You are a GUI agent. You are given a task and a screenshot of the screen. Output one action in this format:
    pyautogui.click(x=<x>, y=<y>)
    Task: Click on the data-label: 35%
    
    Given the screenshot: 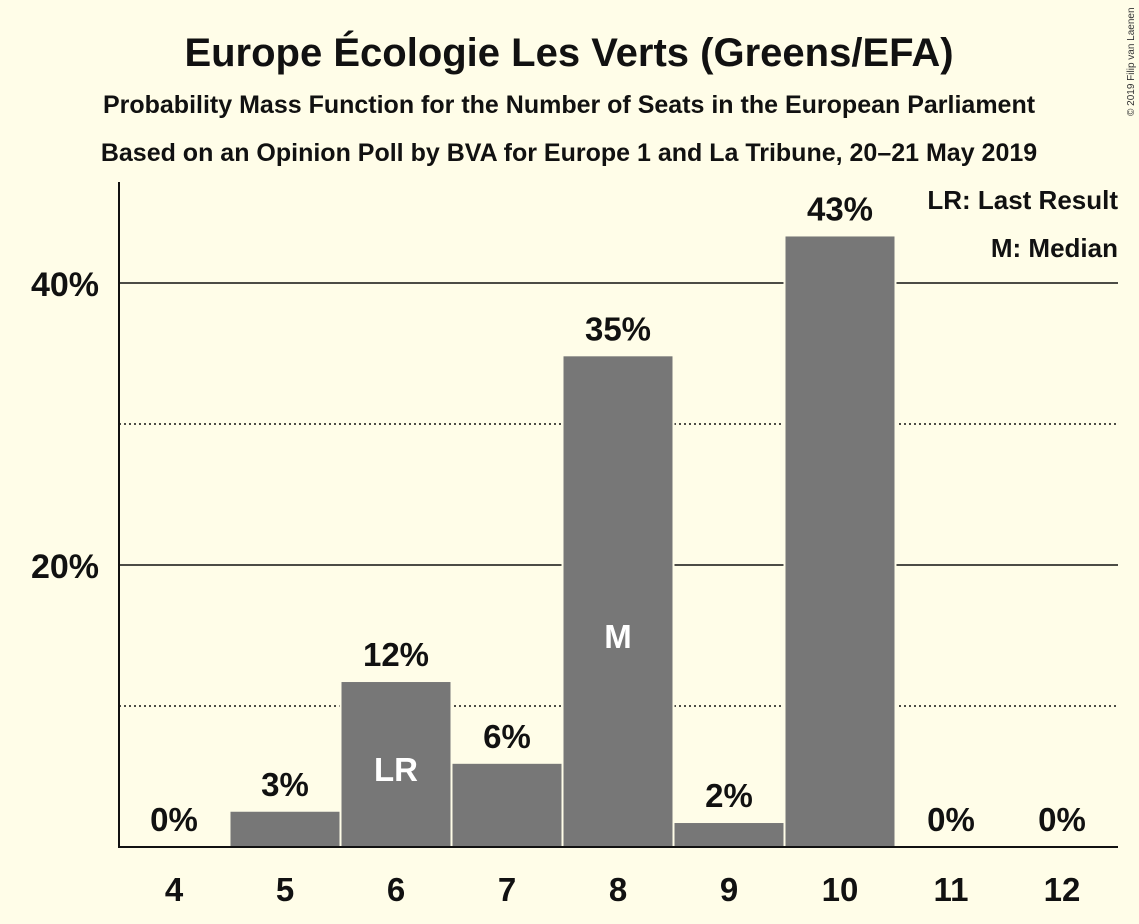 What is the action you would take?
    pyautogui.click(x=618, y=328)
    